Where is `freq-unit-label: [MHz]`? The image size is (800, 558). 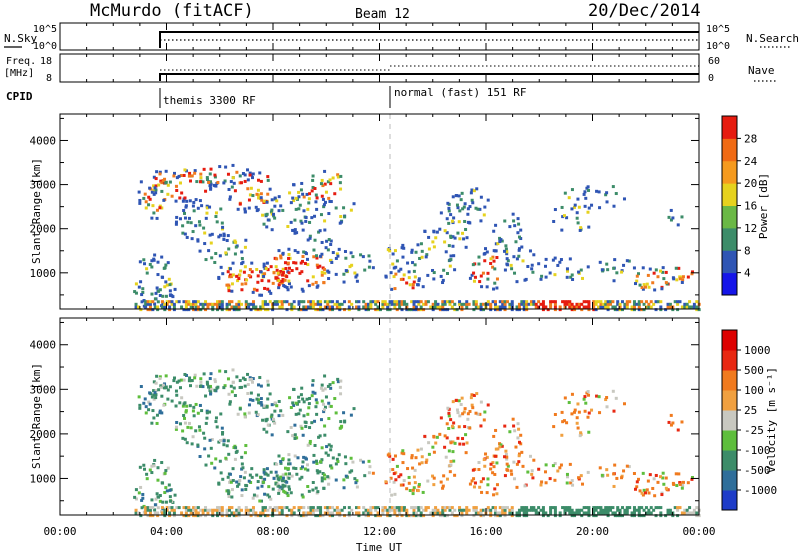
freq-unit-label: [MHz] is located at coordinates (19, 73).